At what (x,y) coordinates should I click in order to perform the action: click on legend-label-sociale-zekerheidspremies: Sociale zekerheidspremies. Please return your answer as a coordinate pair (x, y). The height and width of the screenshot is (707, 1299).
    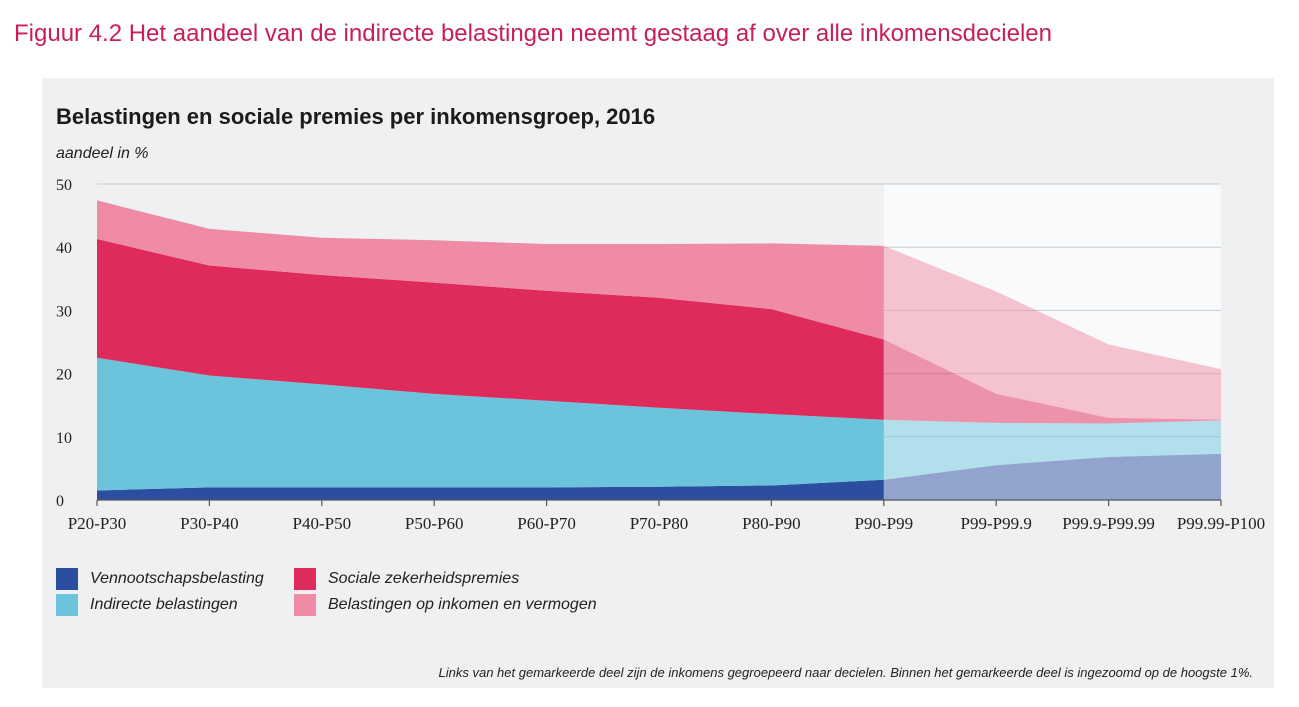
    Looking at the image, I should click on (424, 578).